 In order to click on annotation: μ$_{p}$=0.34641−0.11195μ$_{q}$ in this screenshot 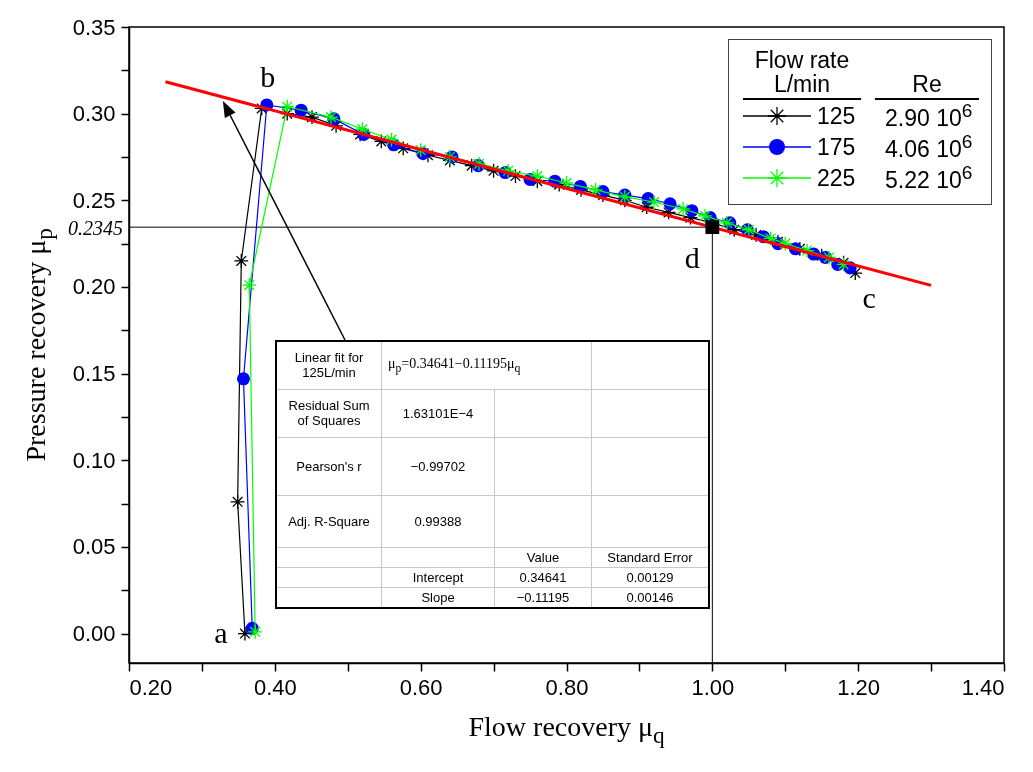, I will do `click(486, 365)`.